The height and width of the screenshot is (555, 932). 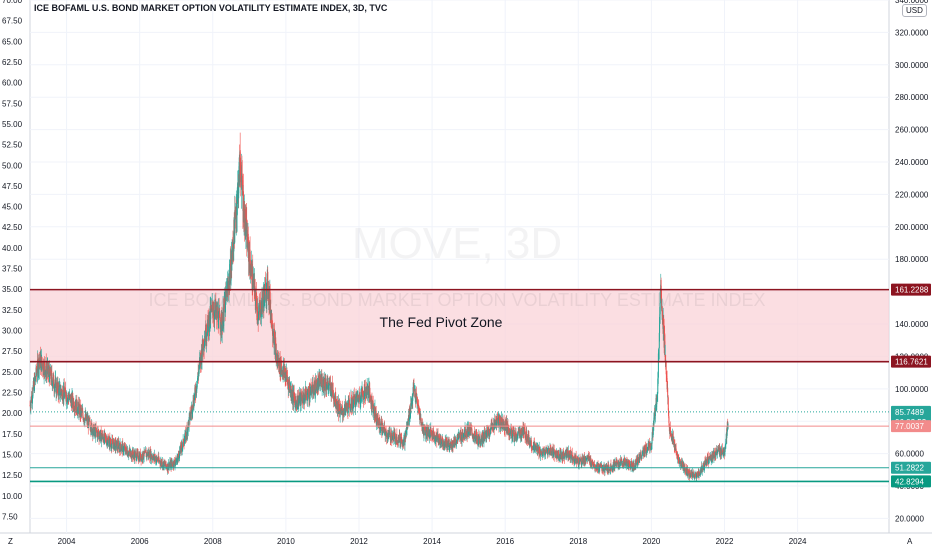 I want to click on right-corner-a: A, so click(x=910, y=541).